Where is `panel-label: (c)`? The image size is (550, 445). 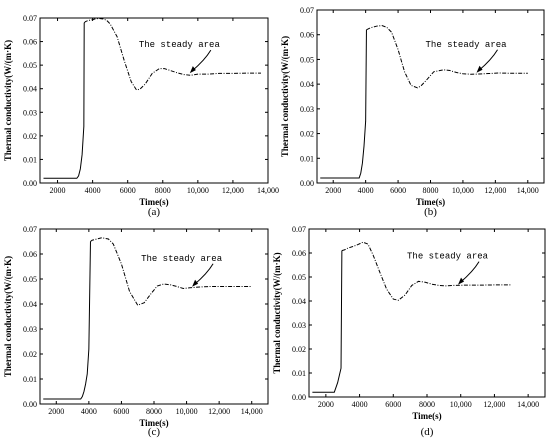 panel-label: (c) is located at coordinates (154, 432).